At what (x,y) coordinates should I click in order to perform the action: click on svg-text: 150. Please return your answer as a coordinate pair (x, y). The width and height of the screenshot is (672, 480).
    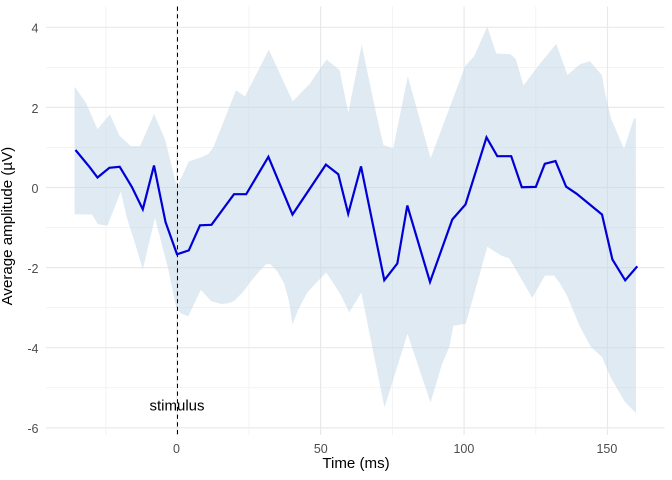
    Looking at the image, I should click on (606, 449).